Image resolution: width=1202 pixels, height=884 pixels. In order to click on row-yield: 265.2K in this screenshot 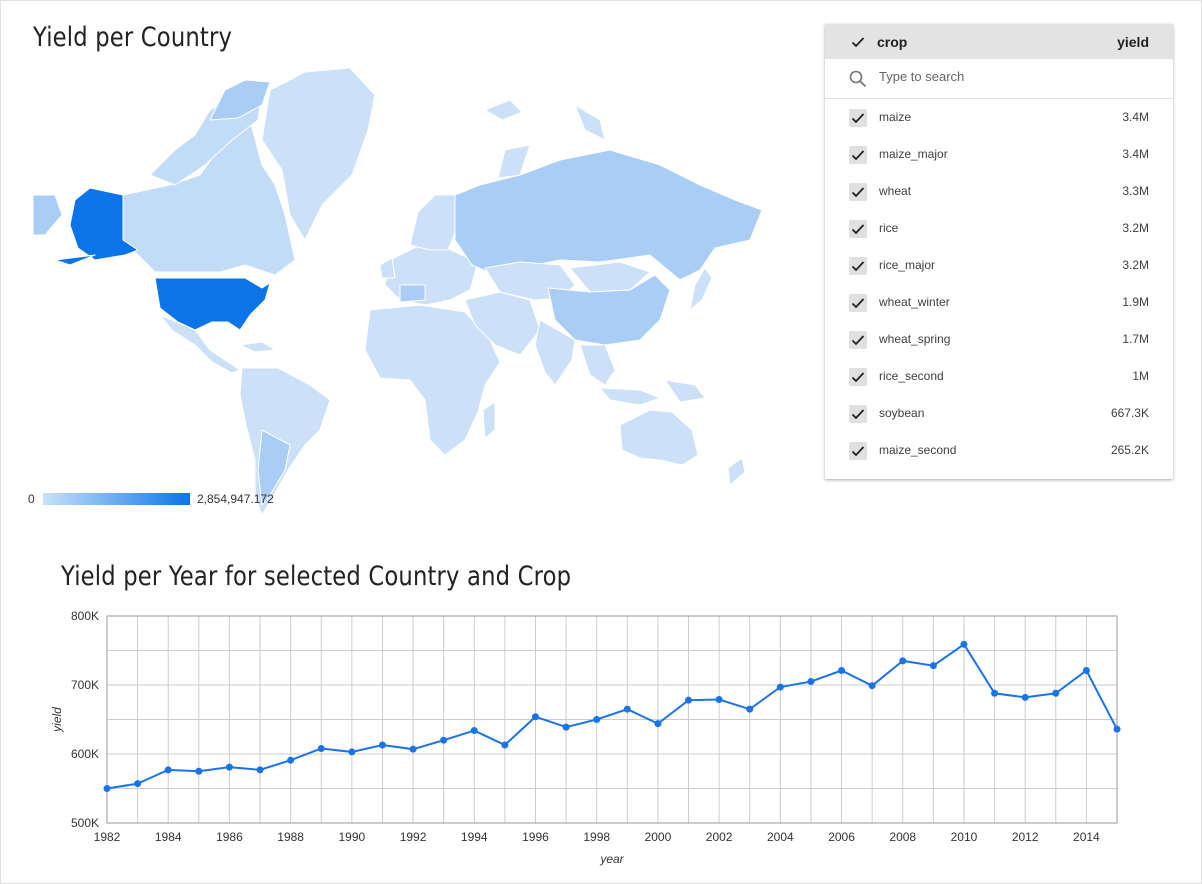, I will do `click(1129, 450)`.